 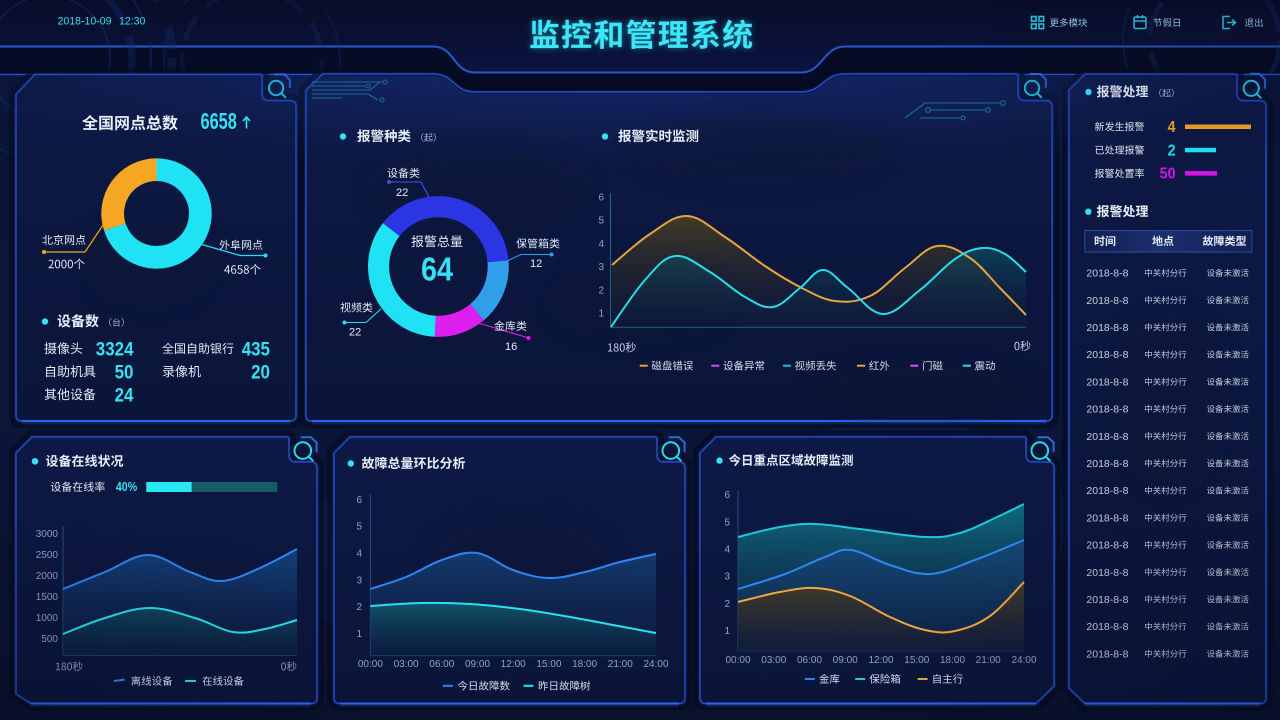 I want to click on svg-text: 12:30, so click(x=132, y=21).